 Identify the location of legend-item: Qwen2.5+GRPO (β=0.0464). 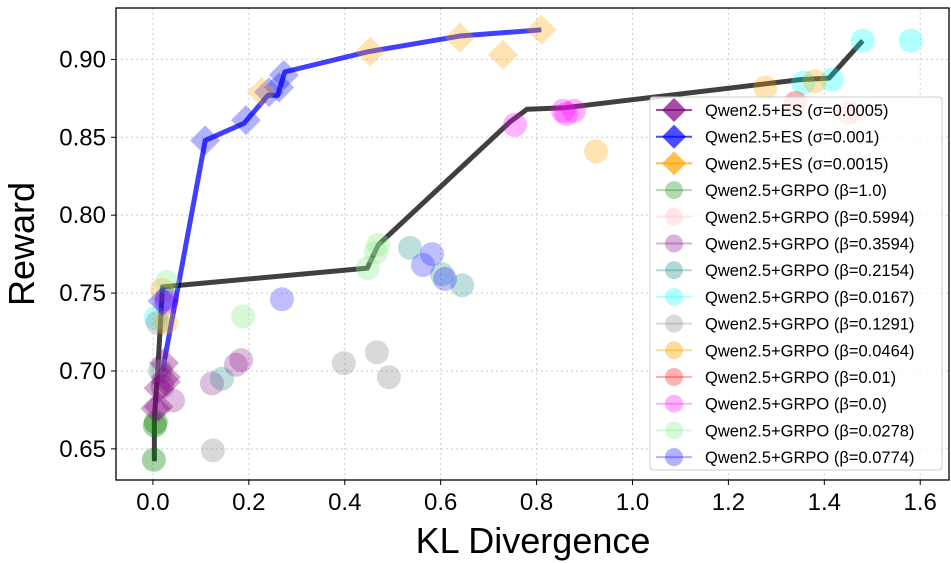
(785, 350).